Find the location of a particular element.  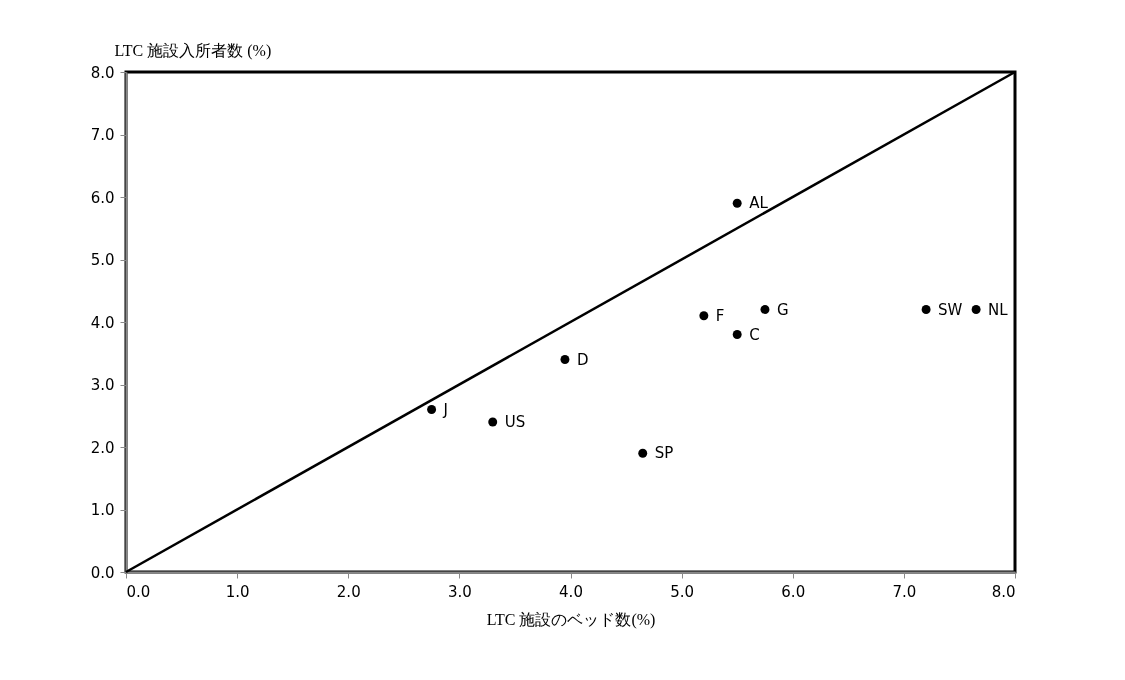

x-tick-label: 3.0 is located at coordinates (459, 591).